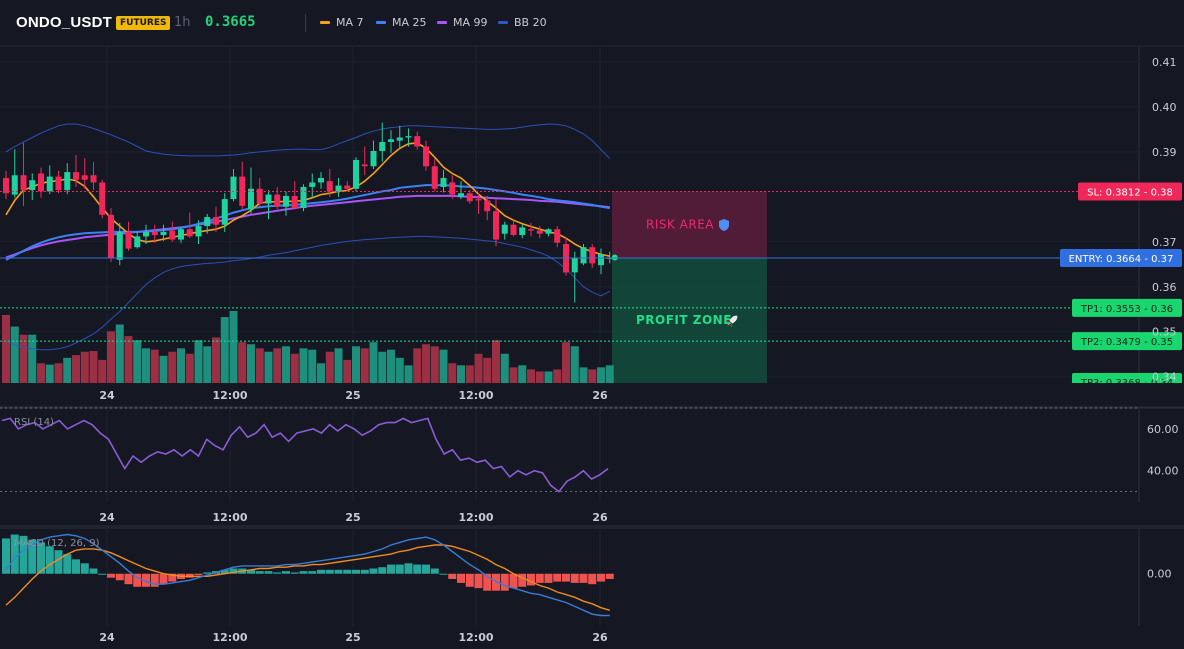  I want to click on sl-tag-bg, so click(1130, 191).